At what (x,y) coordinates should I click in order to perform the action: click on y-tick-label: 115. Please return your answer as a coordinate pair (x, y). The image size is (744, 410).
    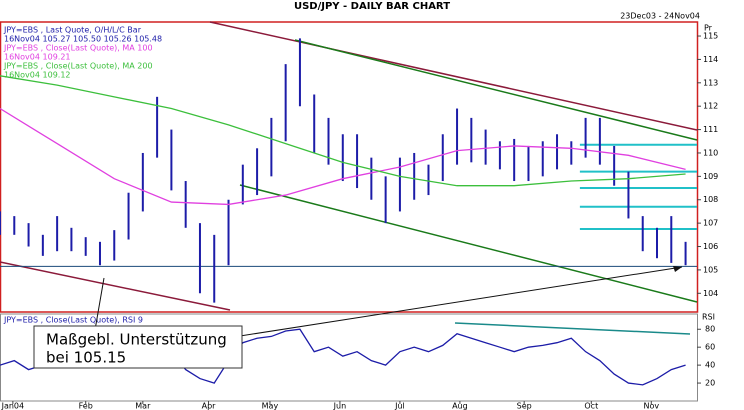
    Looking at the image, I should click on (710, 36).